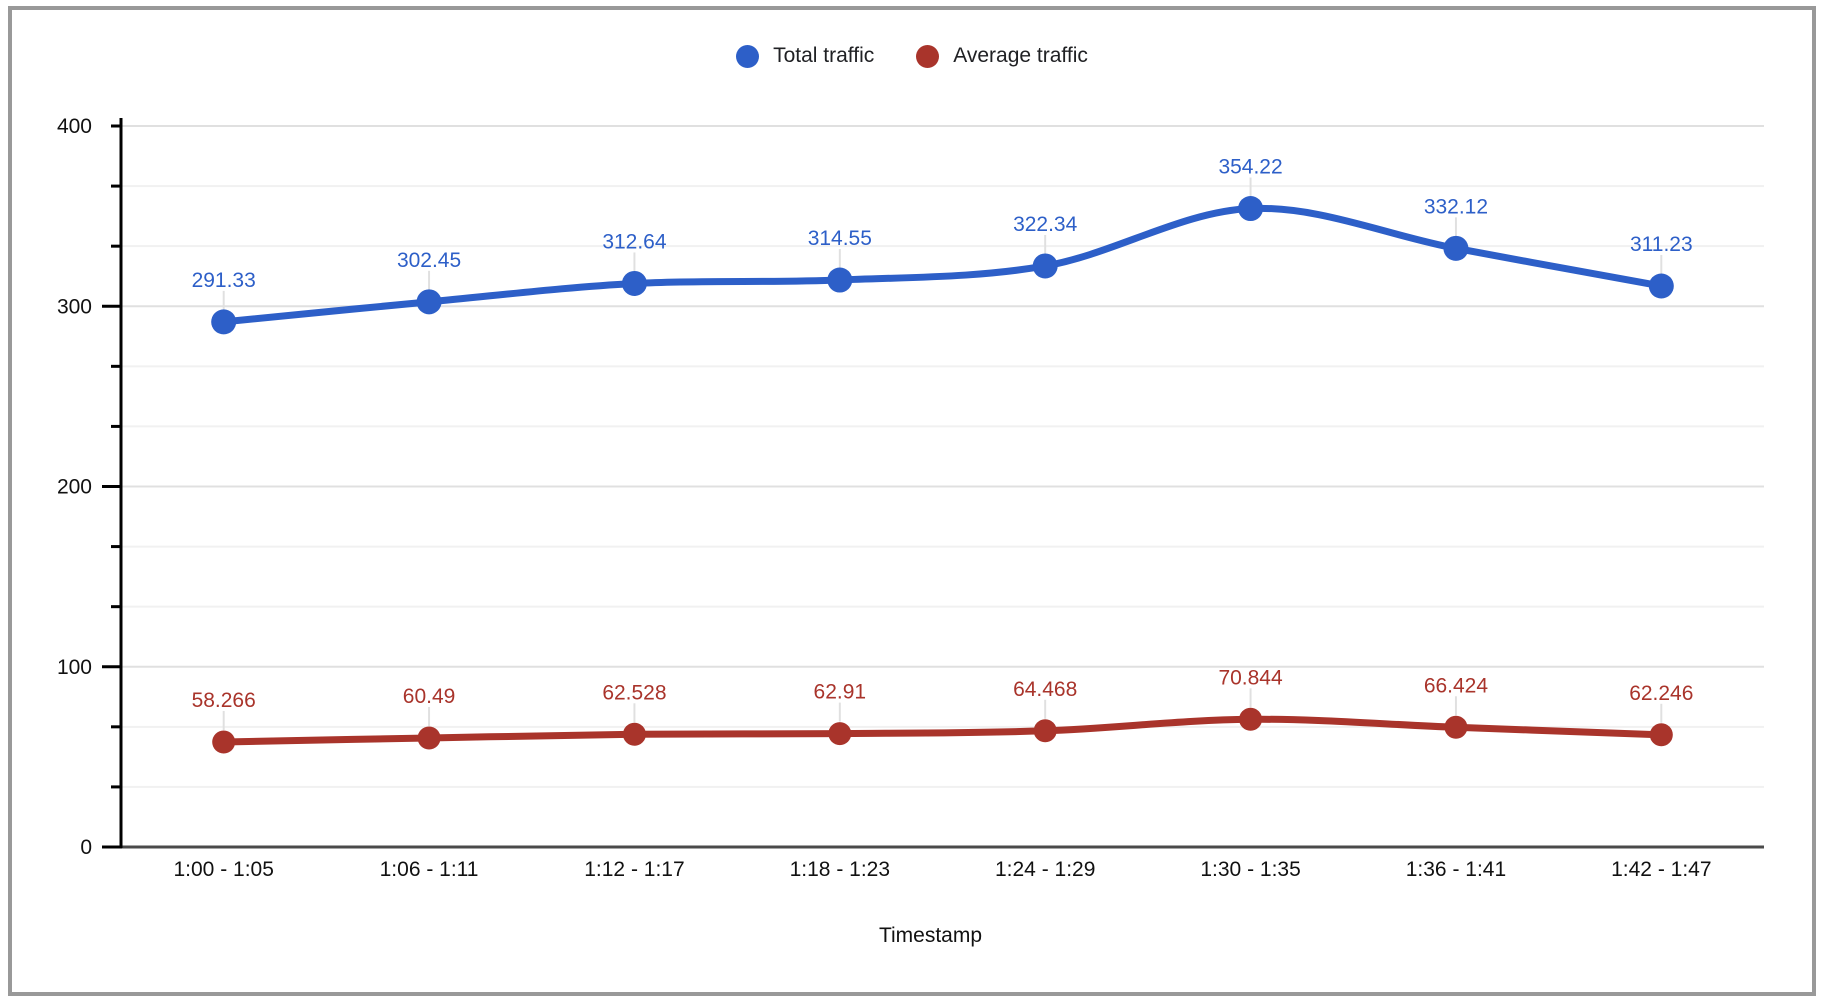 This screenshot has height=1002, width=1824. I want to click on x-tick-label: 1:42 - 1:47, so click(1661, 869).